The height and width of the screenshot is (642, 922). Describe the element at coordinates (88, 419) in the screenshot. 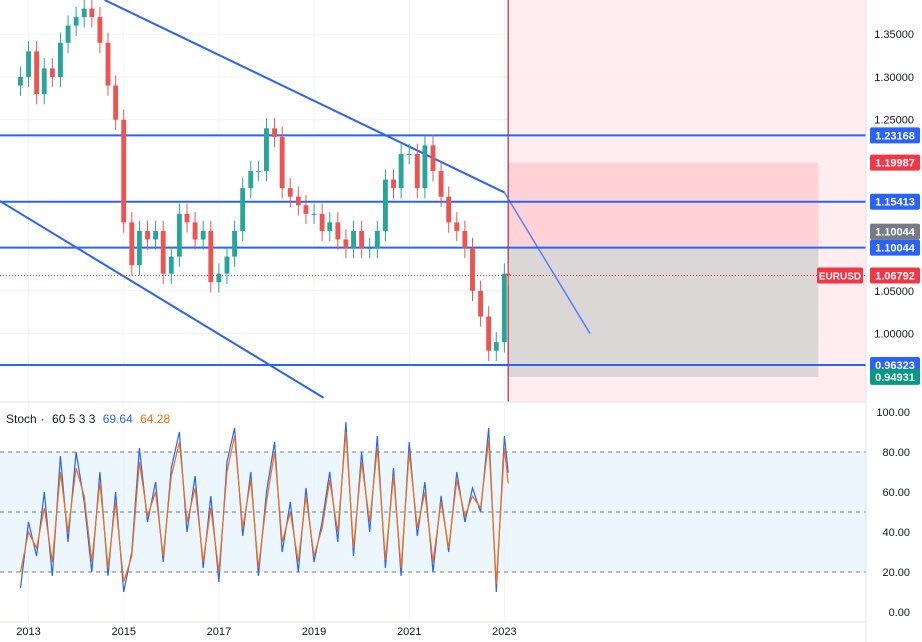

I see `stoch-legend: Stoch · 60 5 3 3 69.64 64.28` at that location.